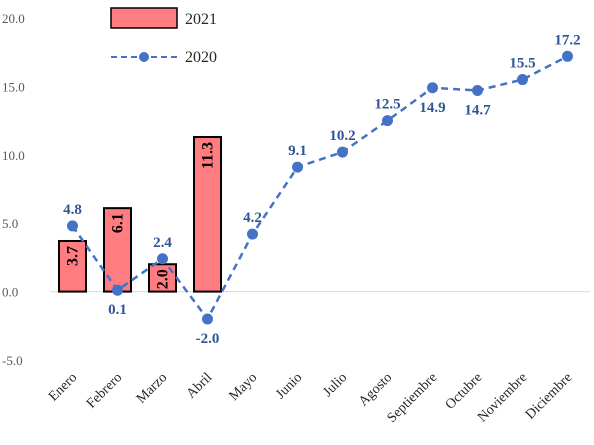 This screenshot has height=445, width=594. Describe the element at coordinates (118, 223) in the screenshot. I see `bar-data-label: 6.1` at that location.